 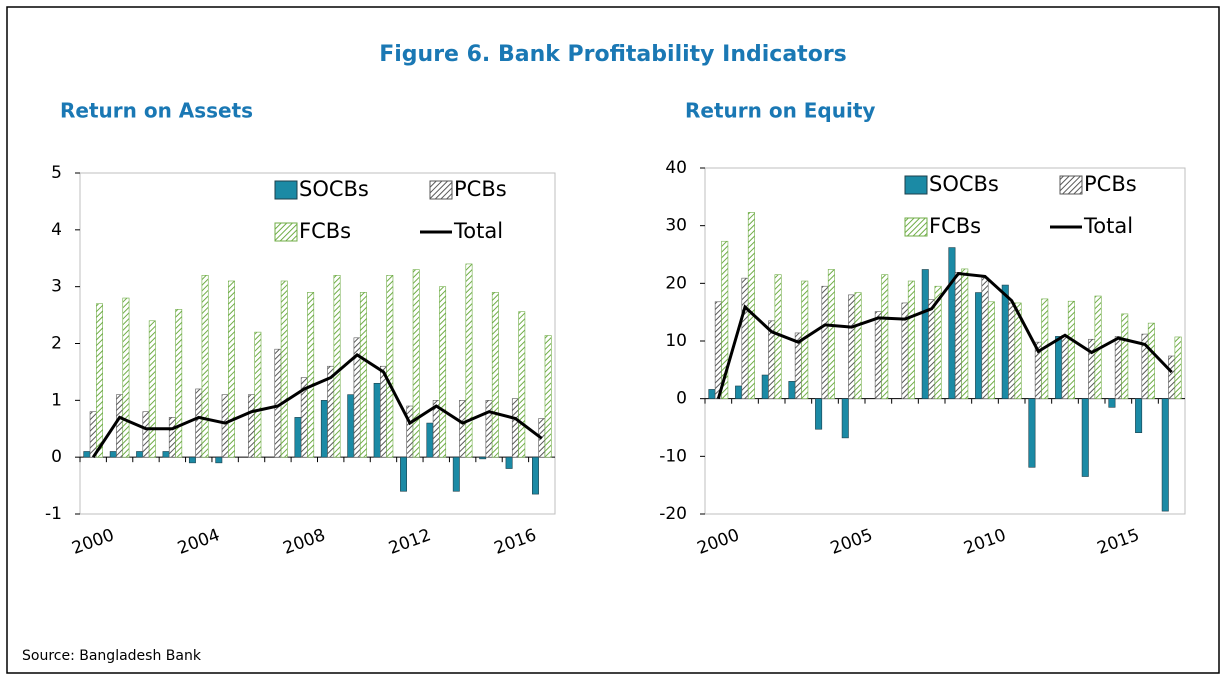 I want to click on x-tick-label: 2000, so click(x=92, y=542).